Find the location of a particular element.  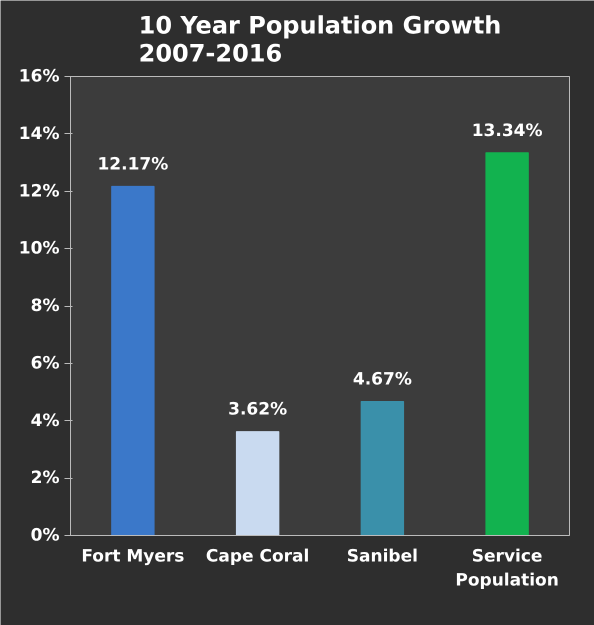

y-tick-label: 12% is located at coordinates (39, 191).